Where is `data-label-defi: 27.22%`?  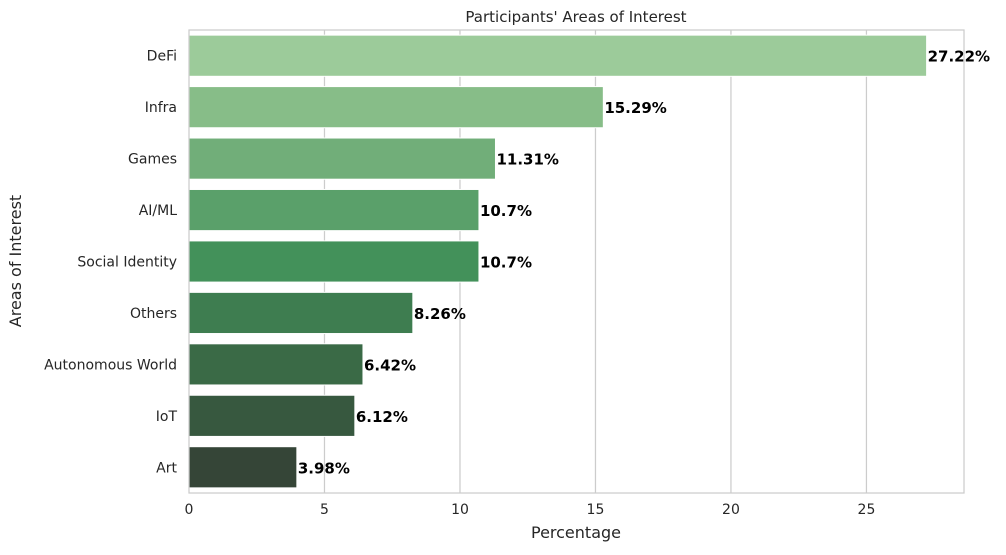 data-label-defi: 27.22% is located at coordinates (959, 57).